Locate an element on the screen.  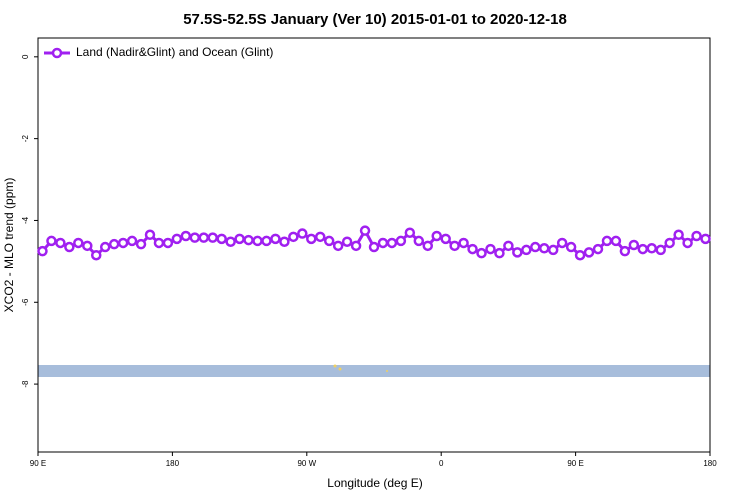
x-tick-label: 90 W is located at coordinates (306, 463).